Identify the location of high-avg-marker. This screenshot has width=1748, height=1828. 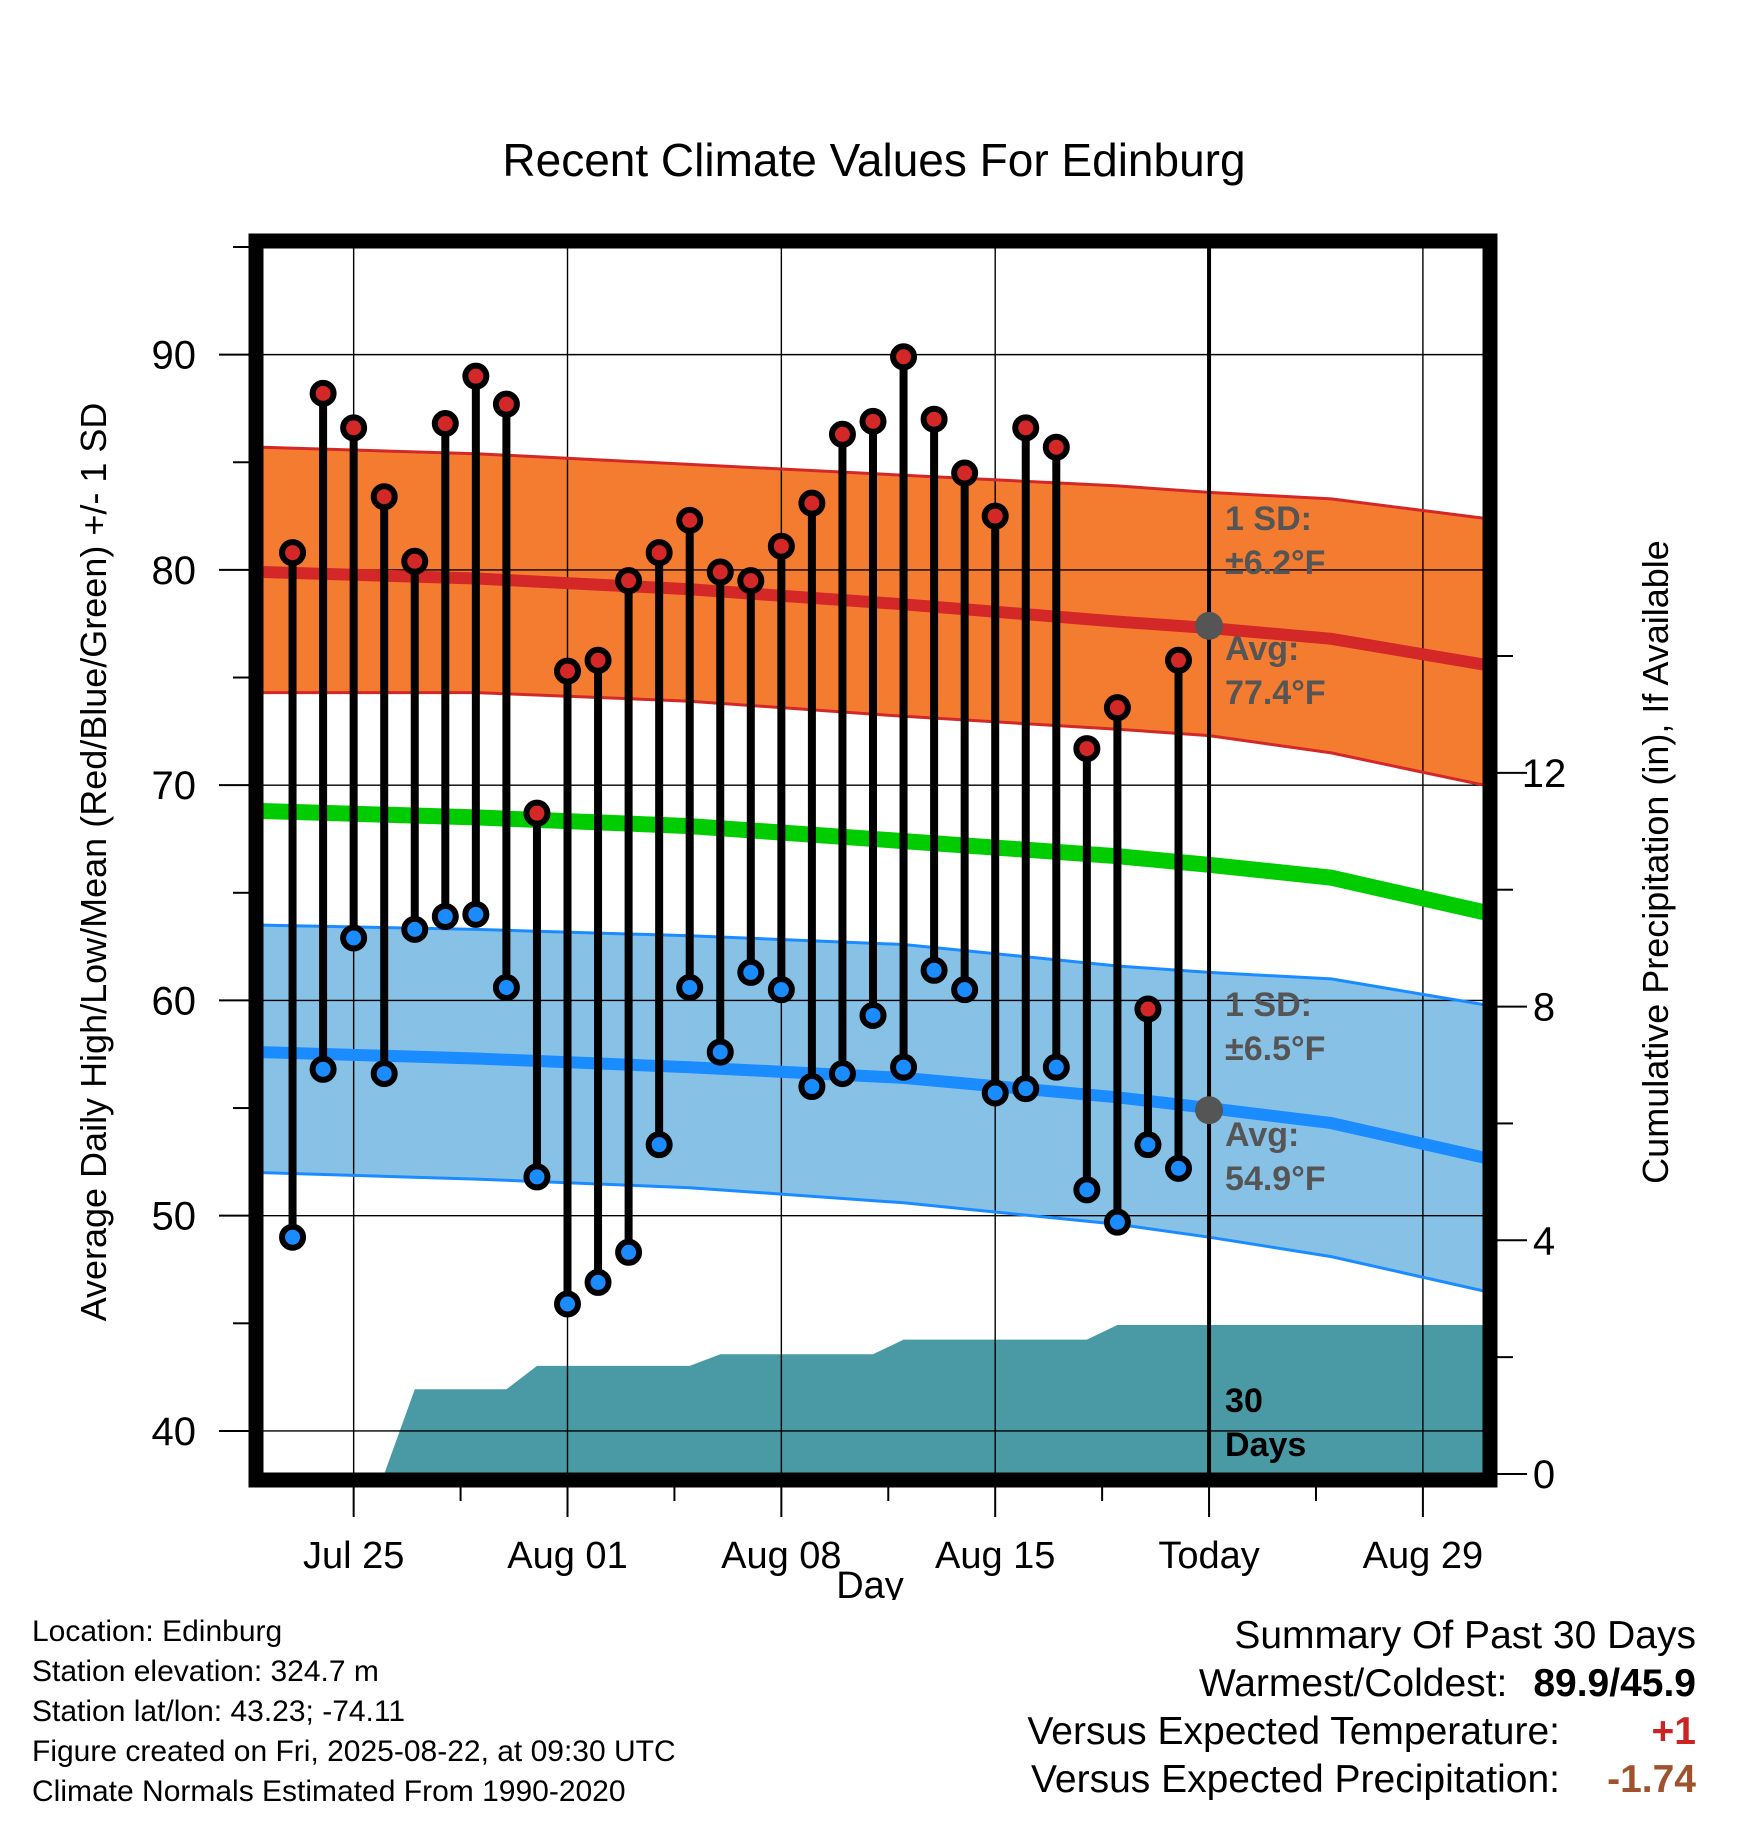
(1209, 625).